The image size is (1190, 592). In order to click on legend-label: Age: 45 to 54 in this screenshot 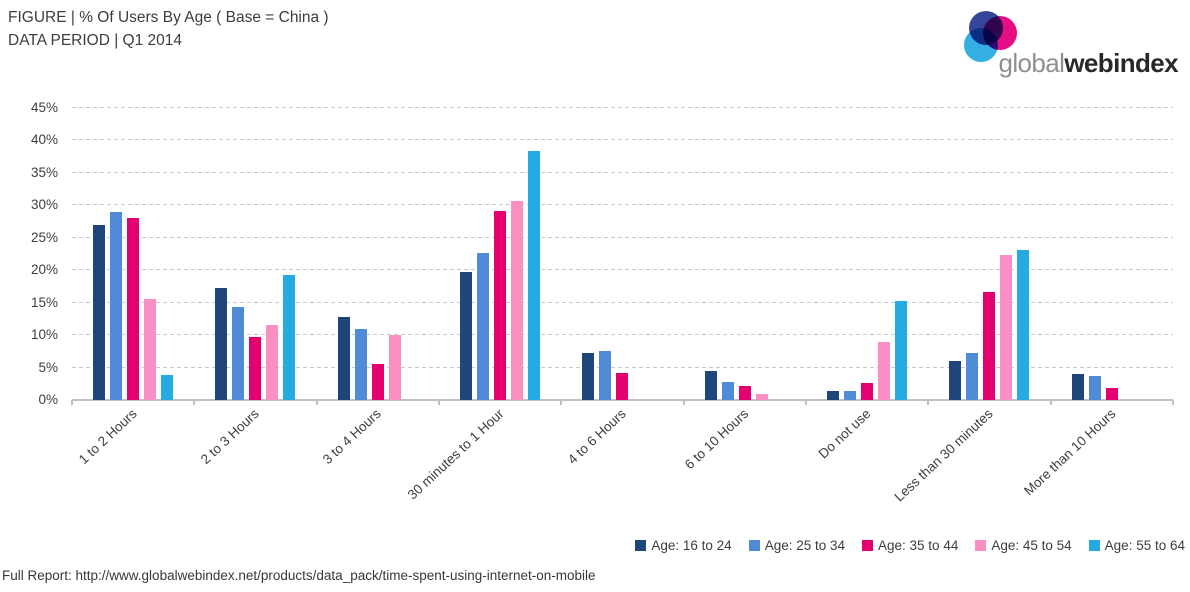, I will do `click(1031, 545)`.